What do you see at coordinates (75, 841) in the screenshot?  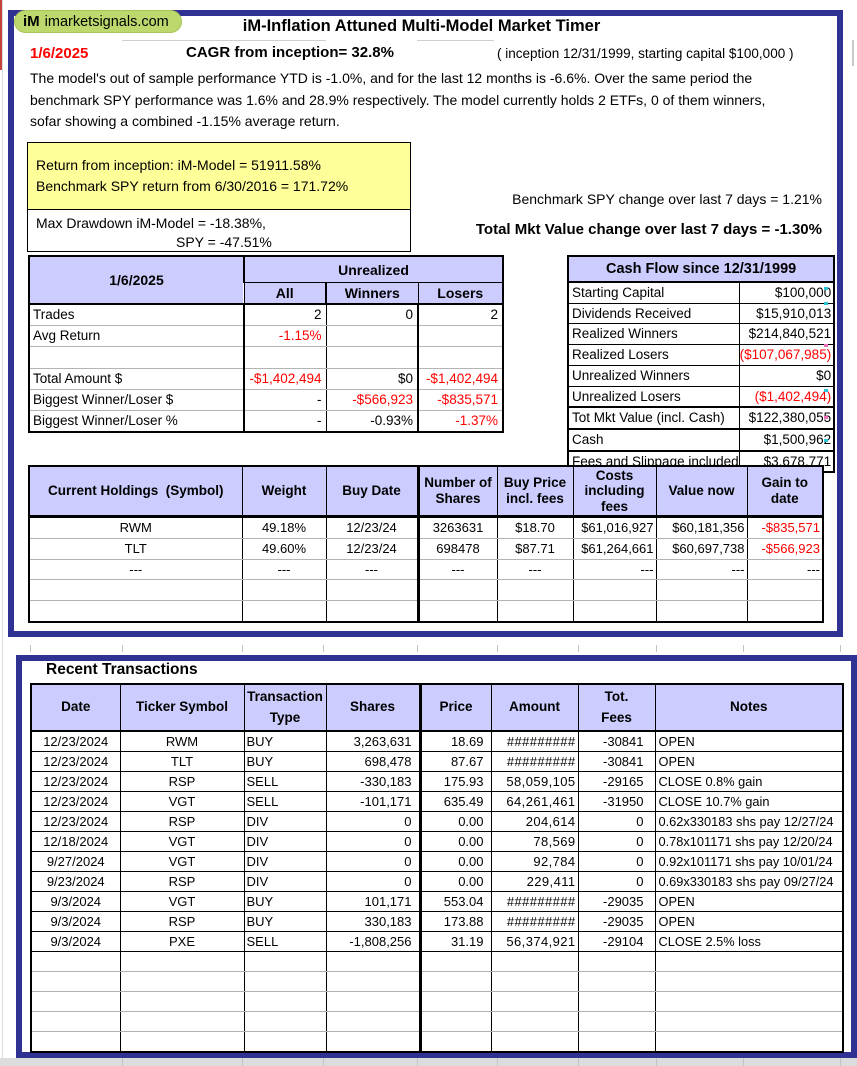 I see `cell: 12/18/2024` at bounding box center [75, 841].